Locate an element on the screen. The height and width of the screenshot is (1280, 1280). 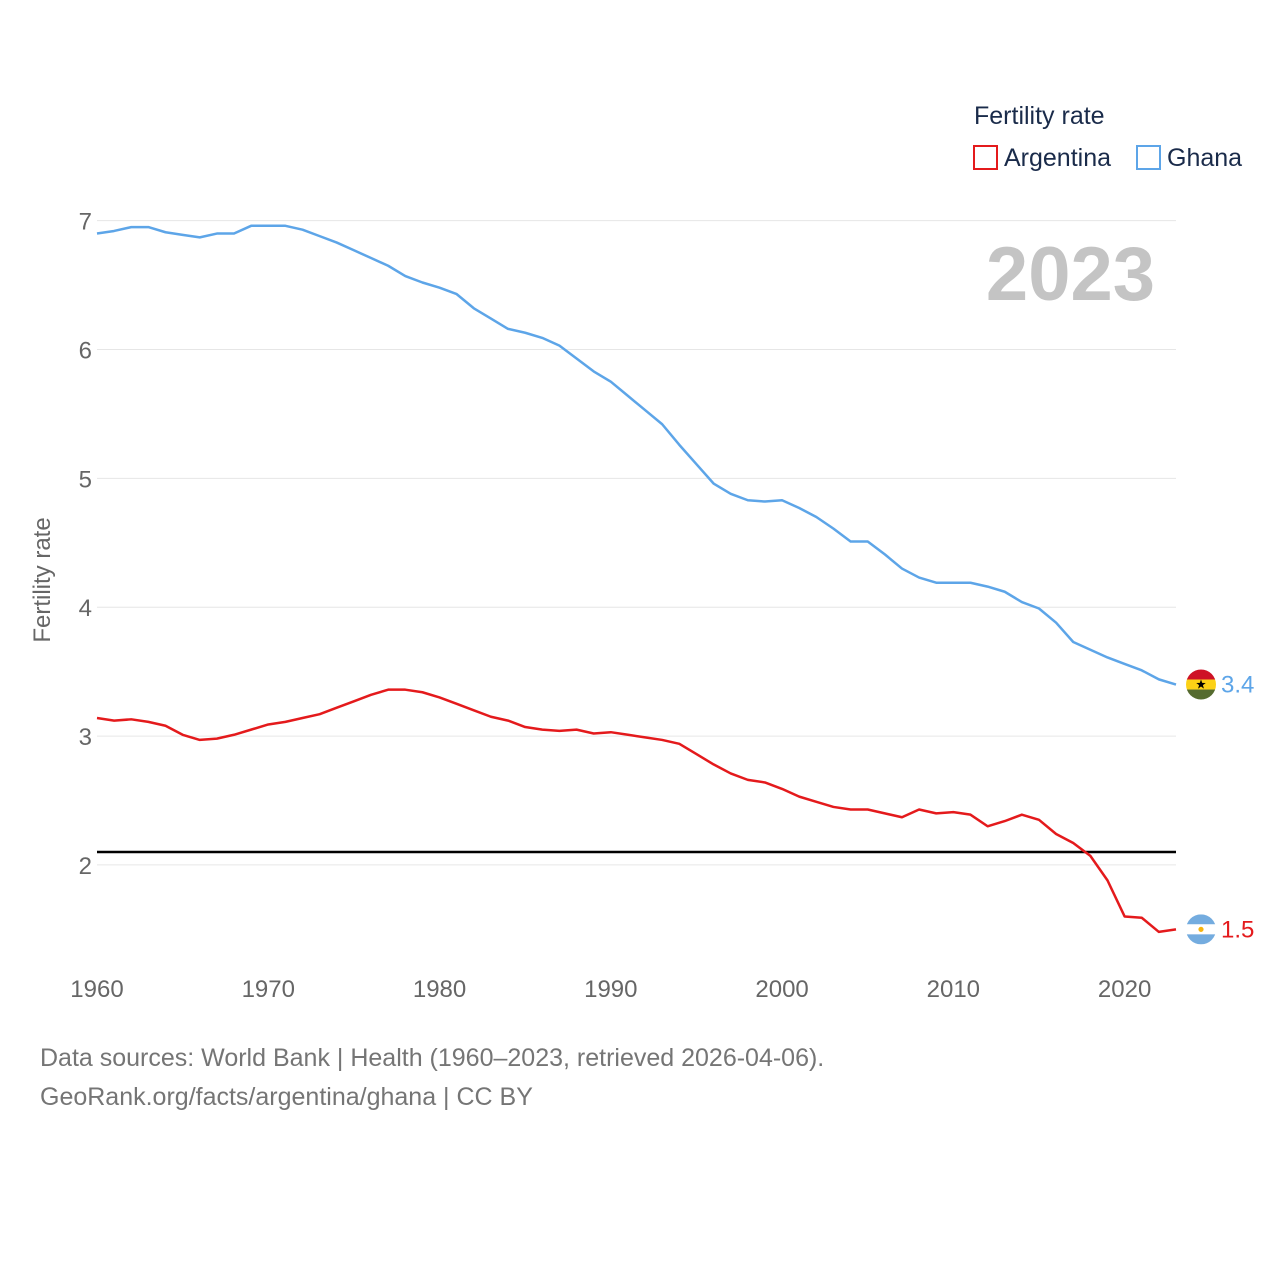
data-point-argentina-2013 is located at coordinates (1005, 821).